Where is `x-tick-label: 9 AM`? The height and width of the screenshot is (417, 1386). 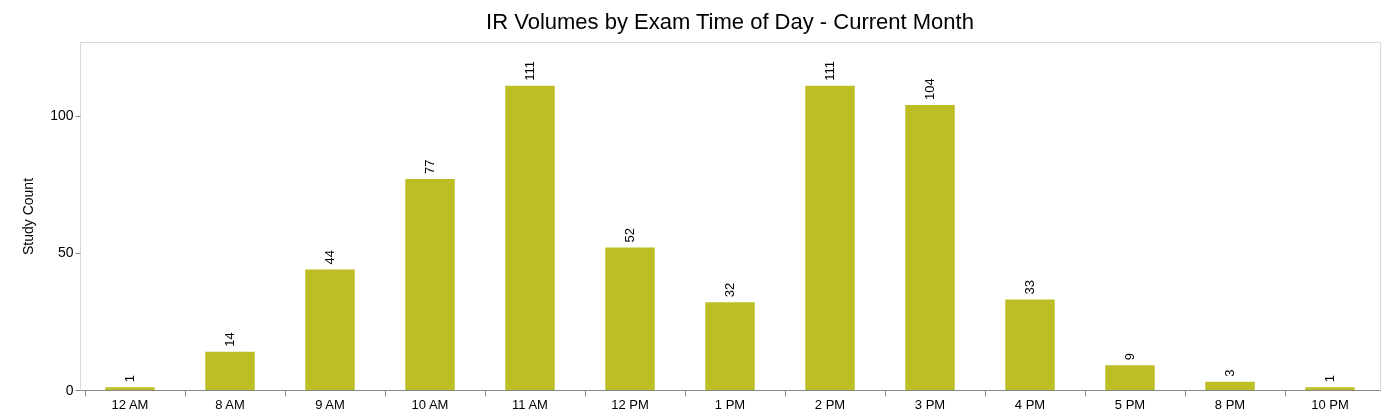 x-tick-label: 9 AM is located at coordinates (330, 404).